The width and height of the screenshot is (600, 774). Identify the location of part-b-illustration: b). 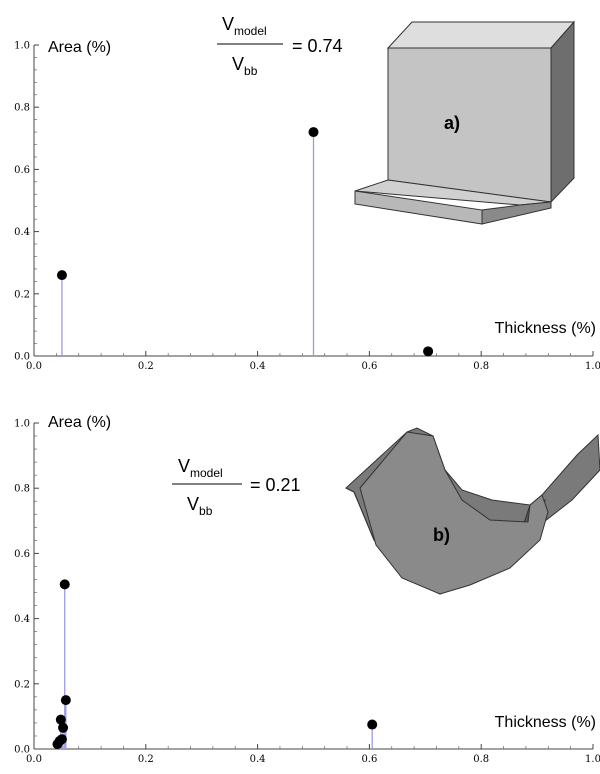
(472, 511).